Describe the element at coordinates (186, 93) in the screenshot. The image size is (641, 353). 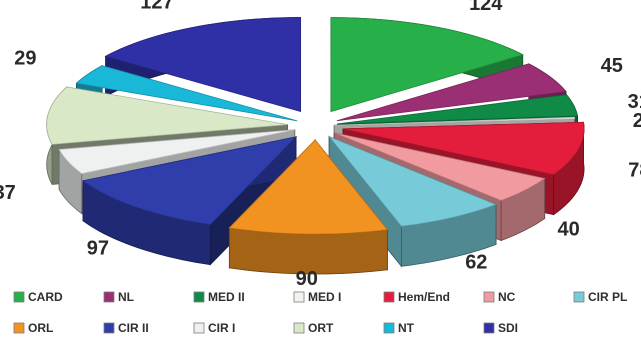
I see `pie-slice-top-nt` at that location.